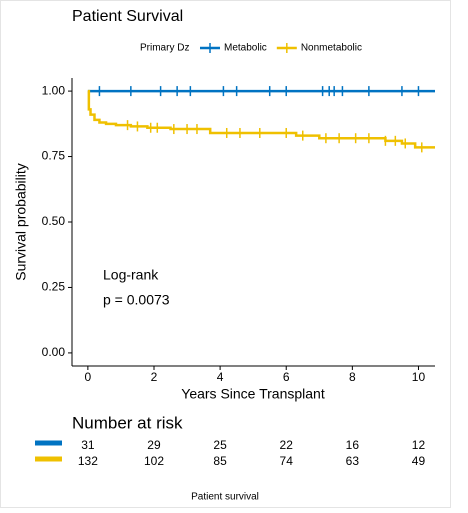 This screenshot has height=513, width=468. I want to click on risk-count: 12, so click(419, 445).